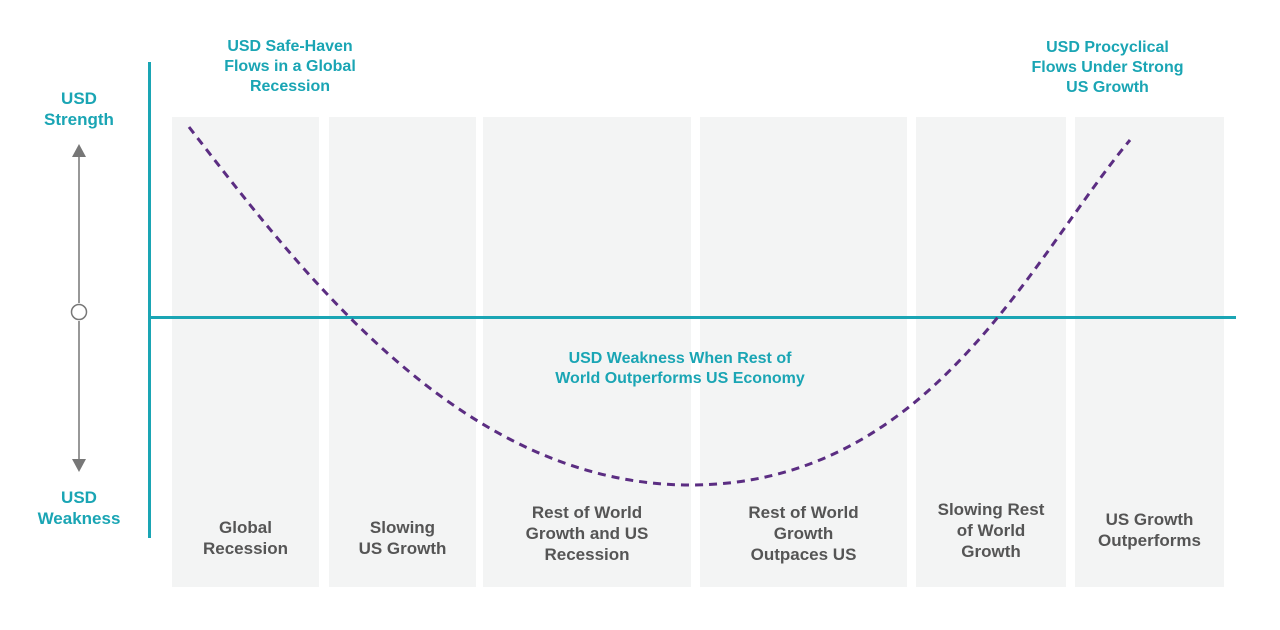  Describe the element at coordinates (79, 465) in the screenshot. I see `arrow-down-icon` at that location.